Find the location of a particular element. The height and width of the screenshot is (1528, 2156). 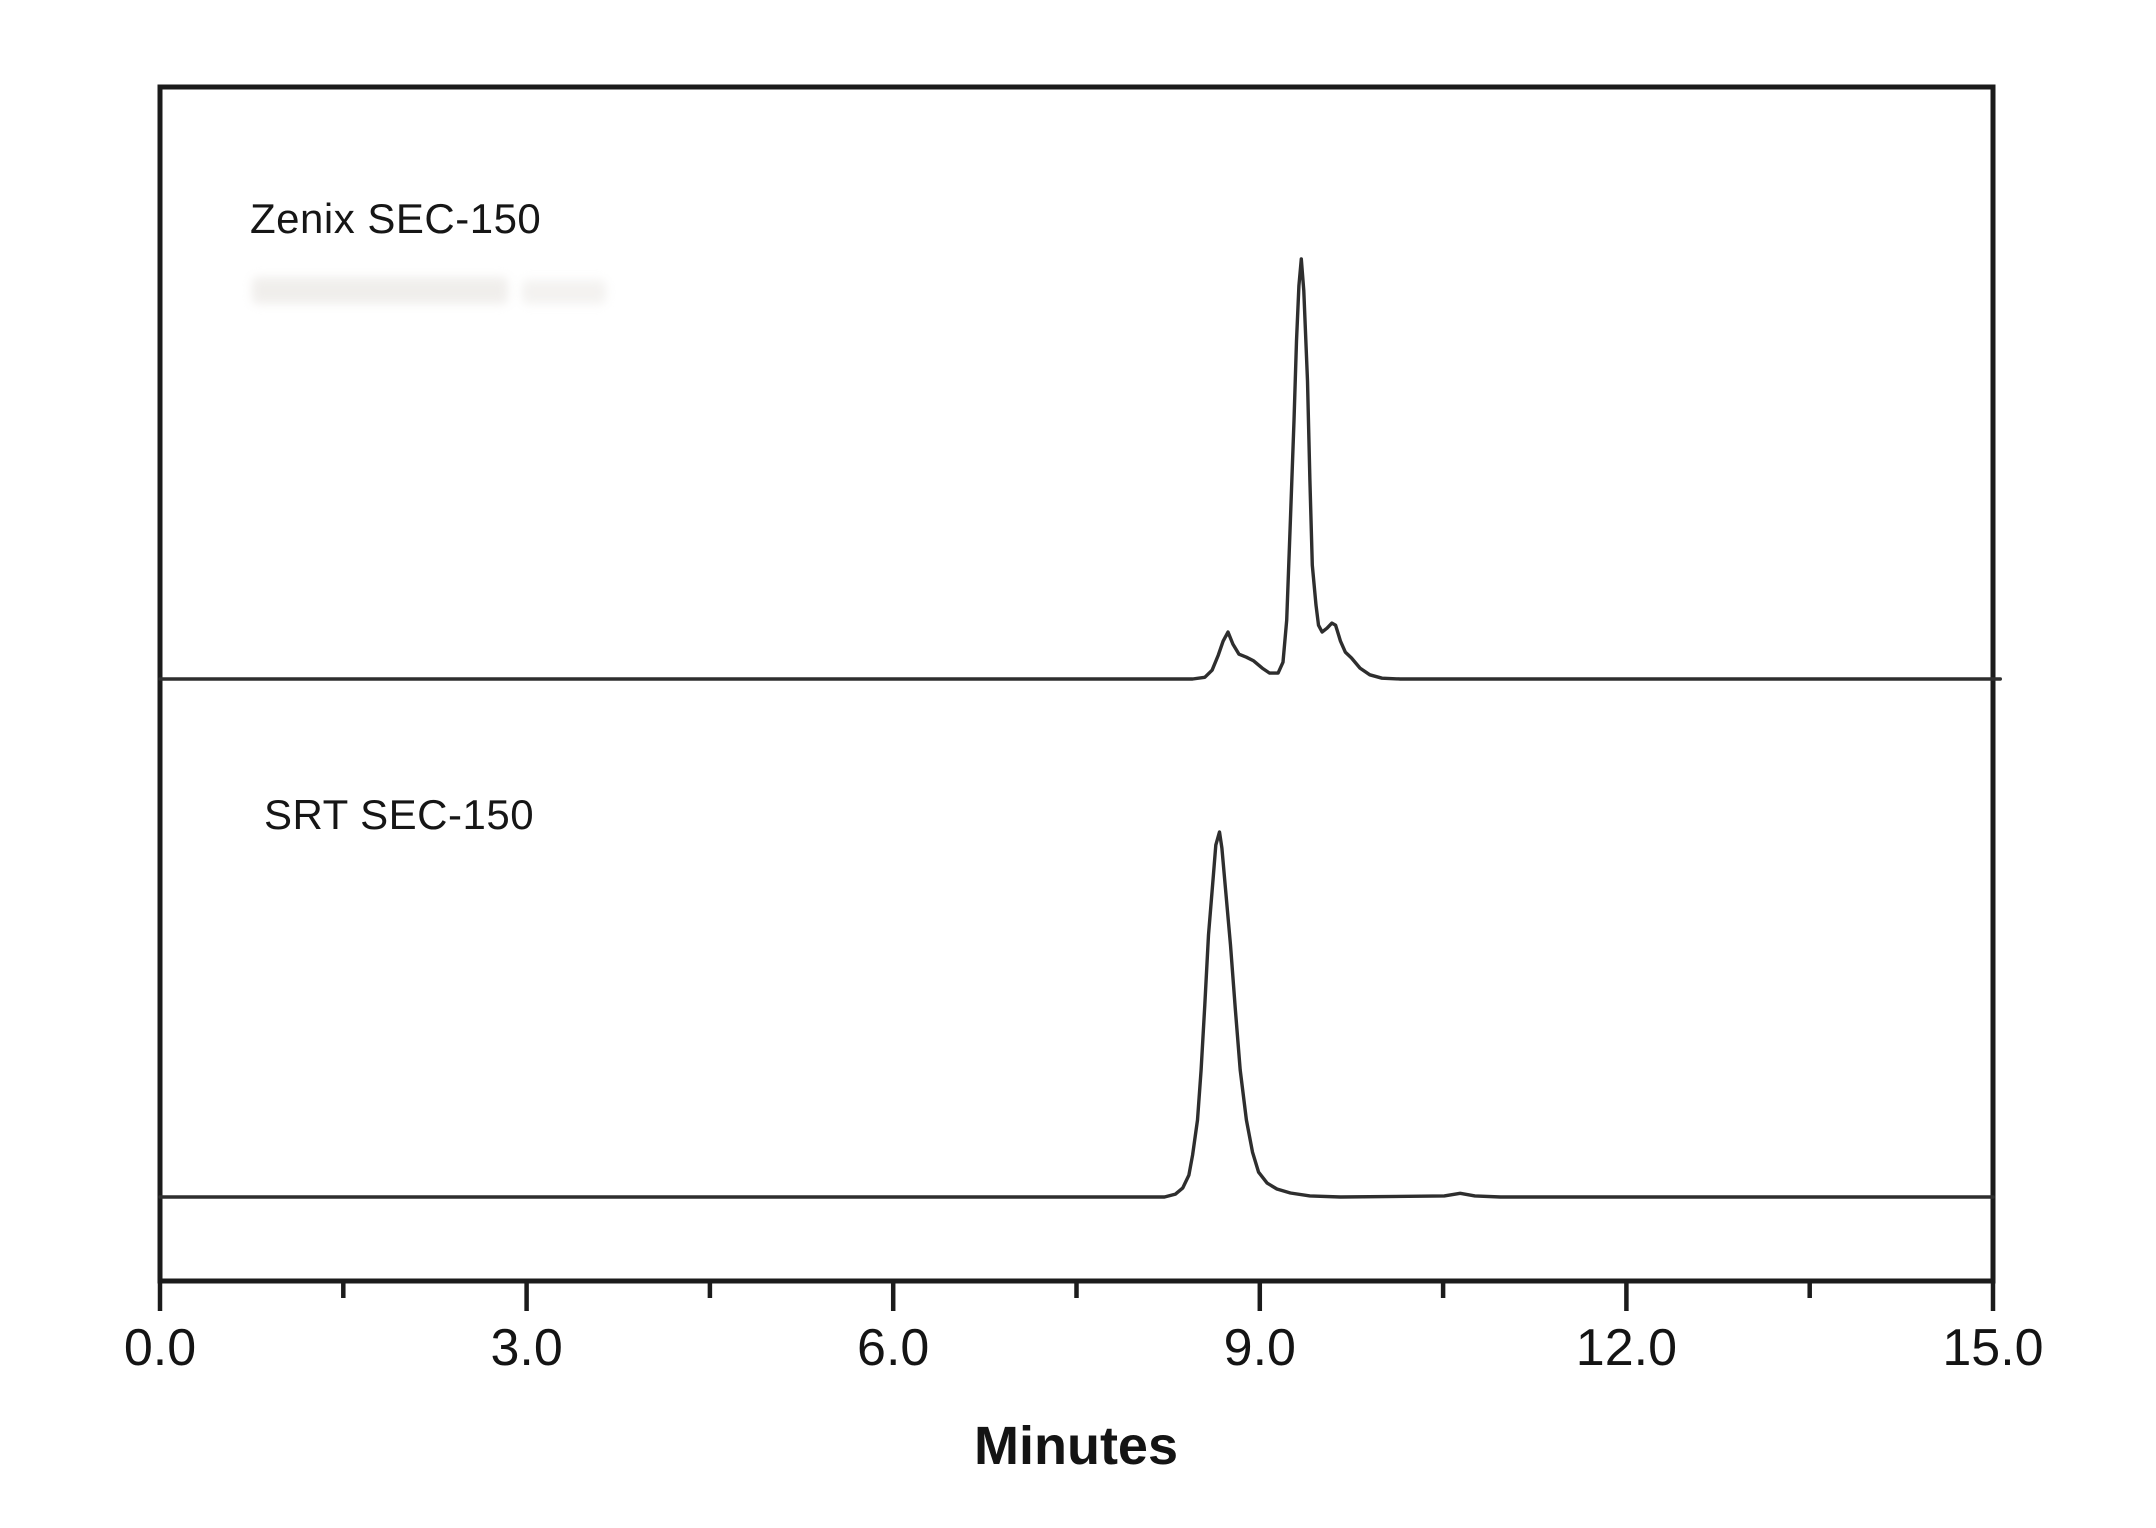

x-tick-label-9.0: 9.0 is located at coordinates (1259, 1348).